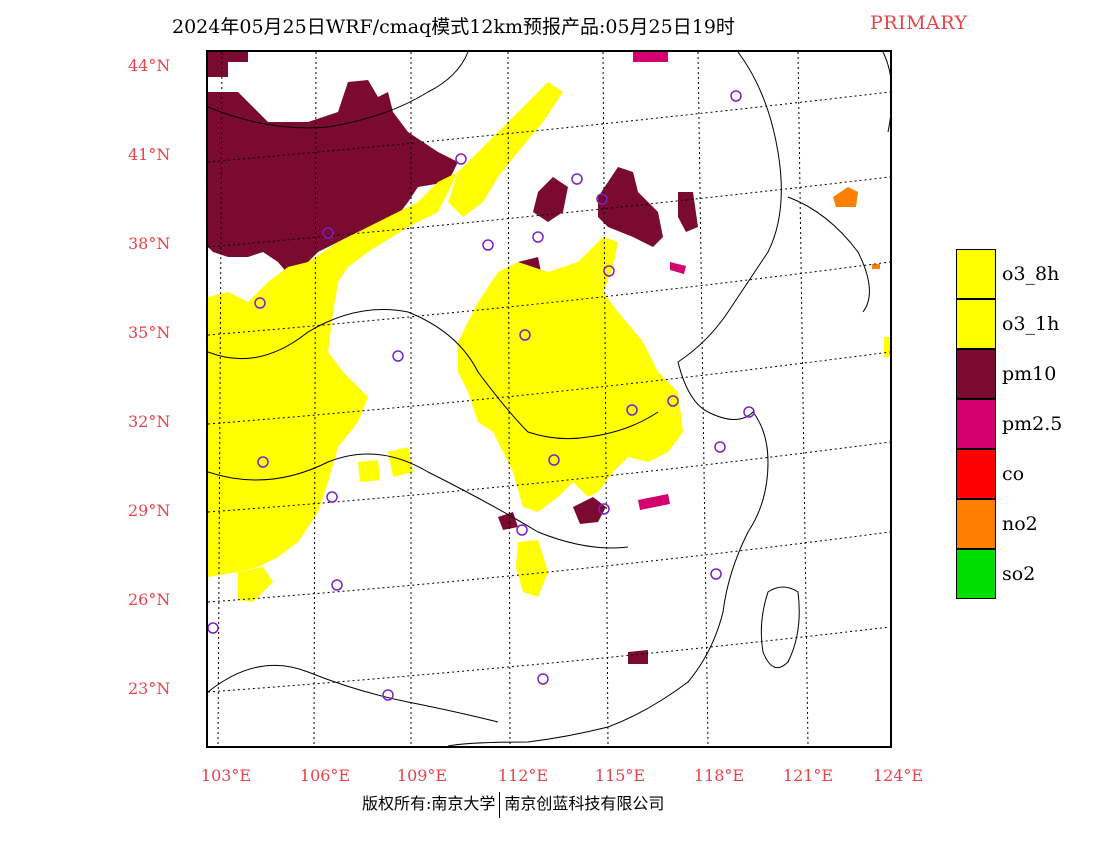 The height and width of the screenshot is (850, 1100). Describe the element at coordinates (505, 149) in the screenshot. I see `o3-region-northband` at that location.